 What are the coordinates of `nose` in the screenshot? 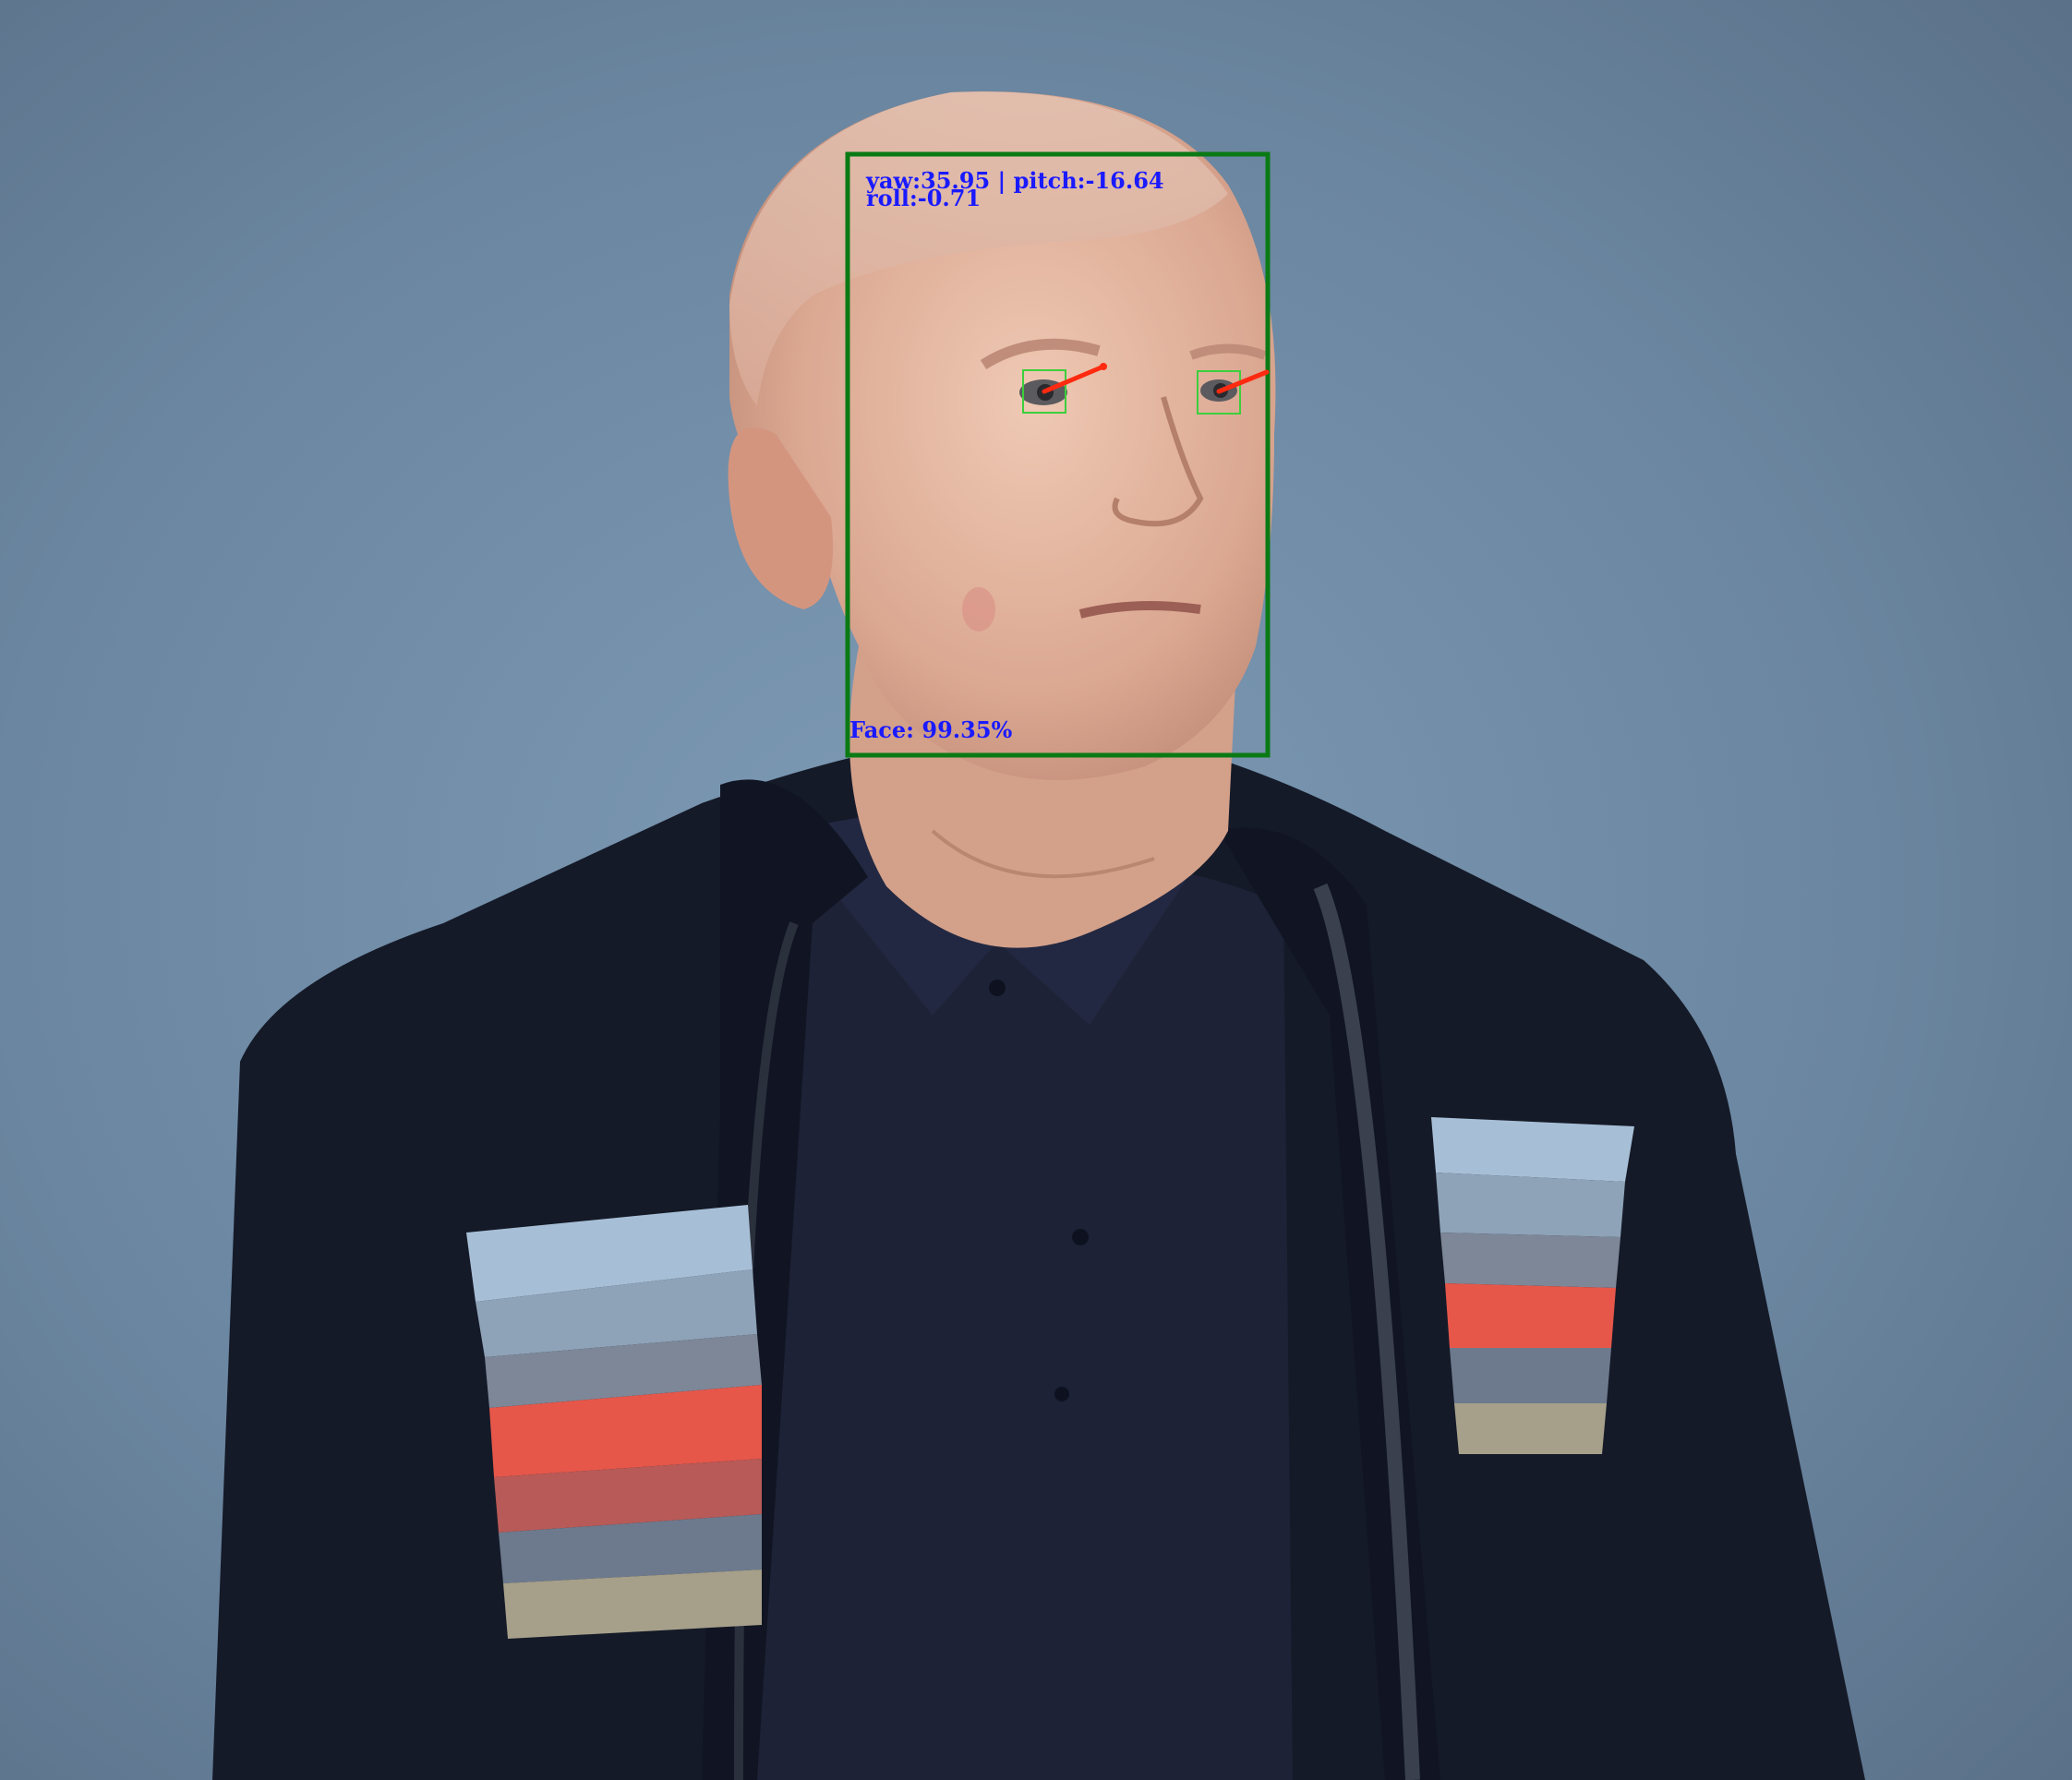 It's located at (1158, 461).